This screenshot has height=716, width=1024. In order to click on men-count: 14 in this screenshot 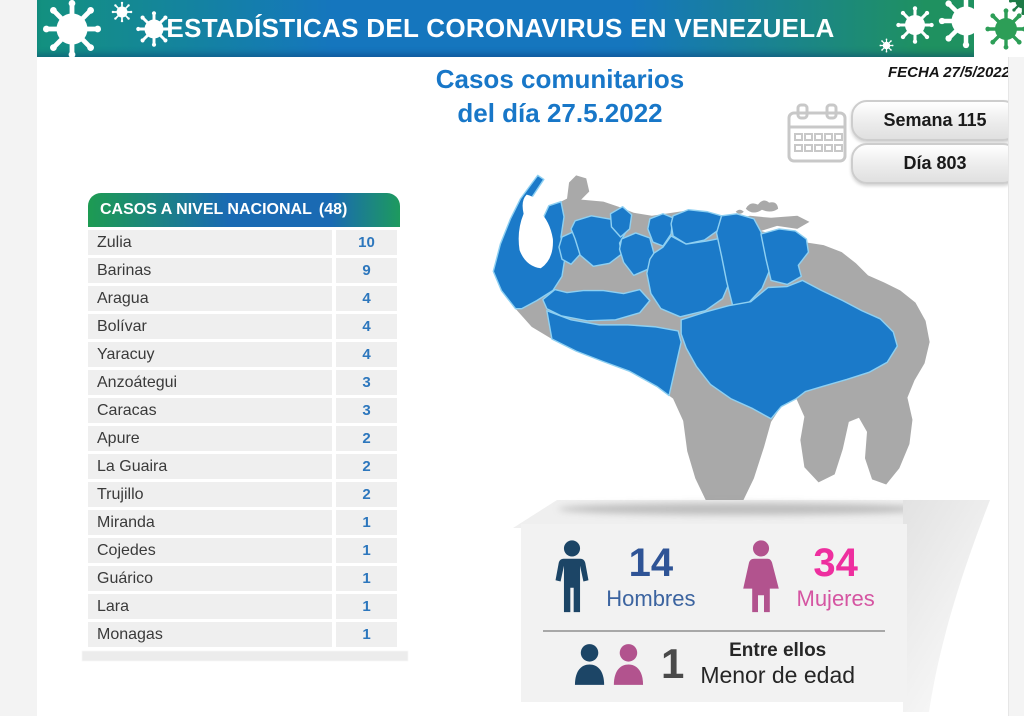, I will do `click(651, 563)`.